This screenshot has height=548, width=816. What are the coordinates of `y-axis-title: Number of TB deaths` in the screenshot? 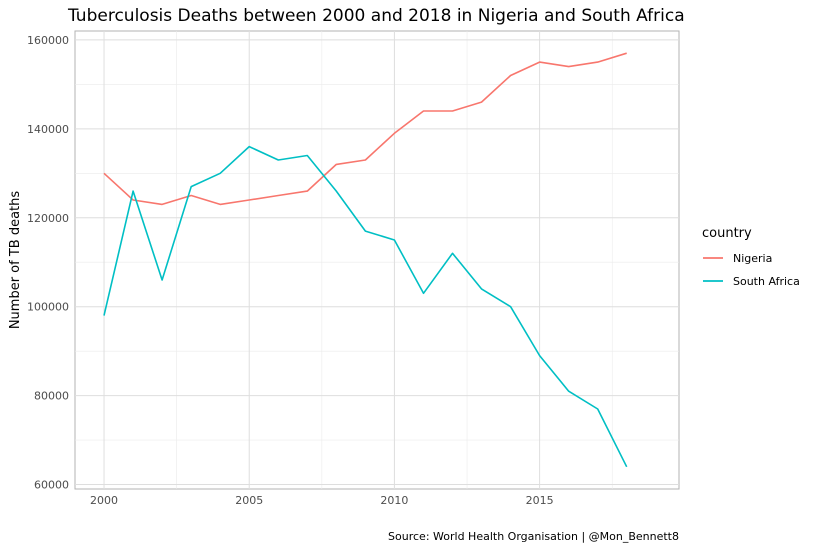 It's located at (15, 260).